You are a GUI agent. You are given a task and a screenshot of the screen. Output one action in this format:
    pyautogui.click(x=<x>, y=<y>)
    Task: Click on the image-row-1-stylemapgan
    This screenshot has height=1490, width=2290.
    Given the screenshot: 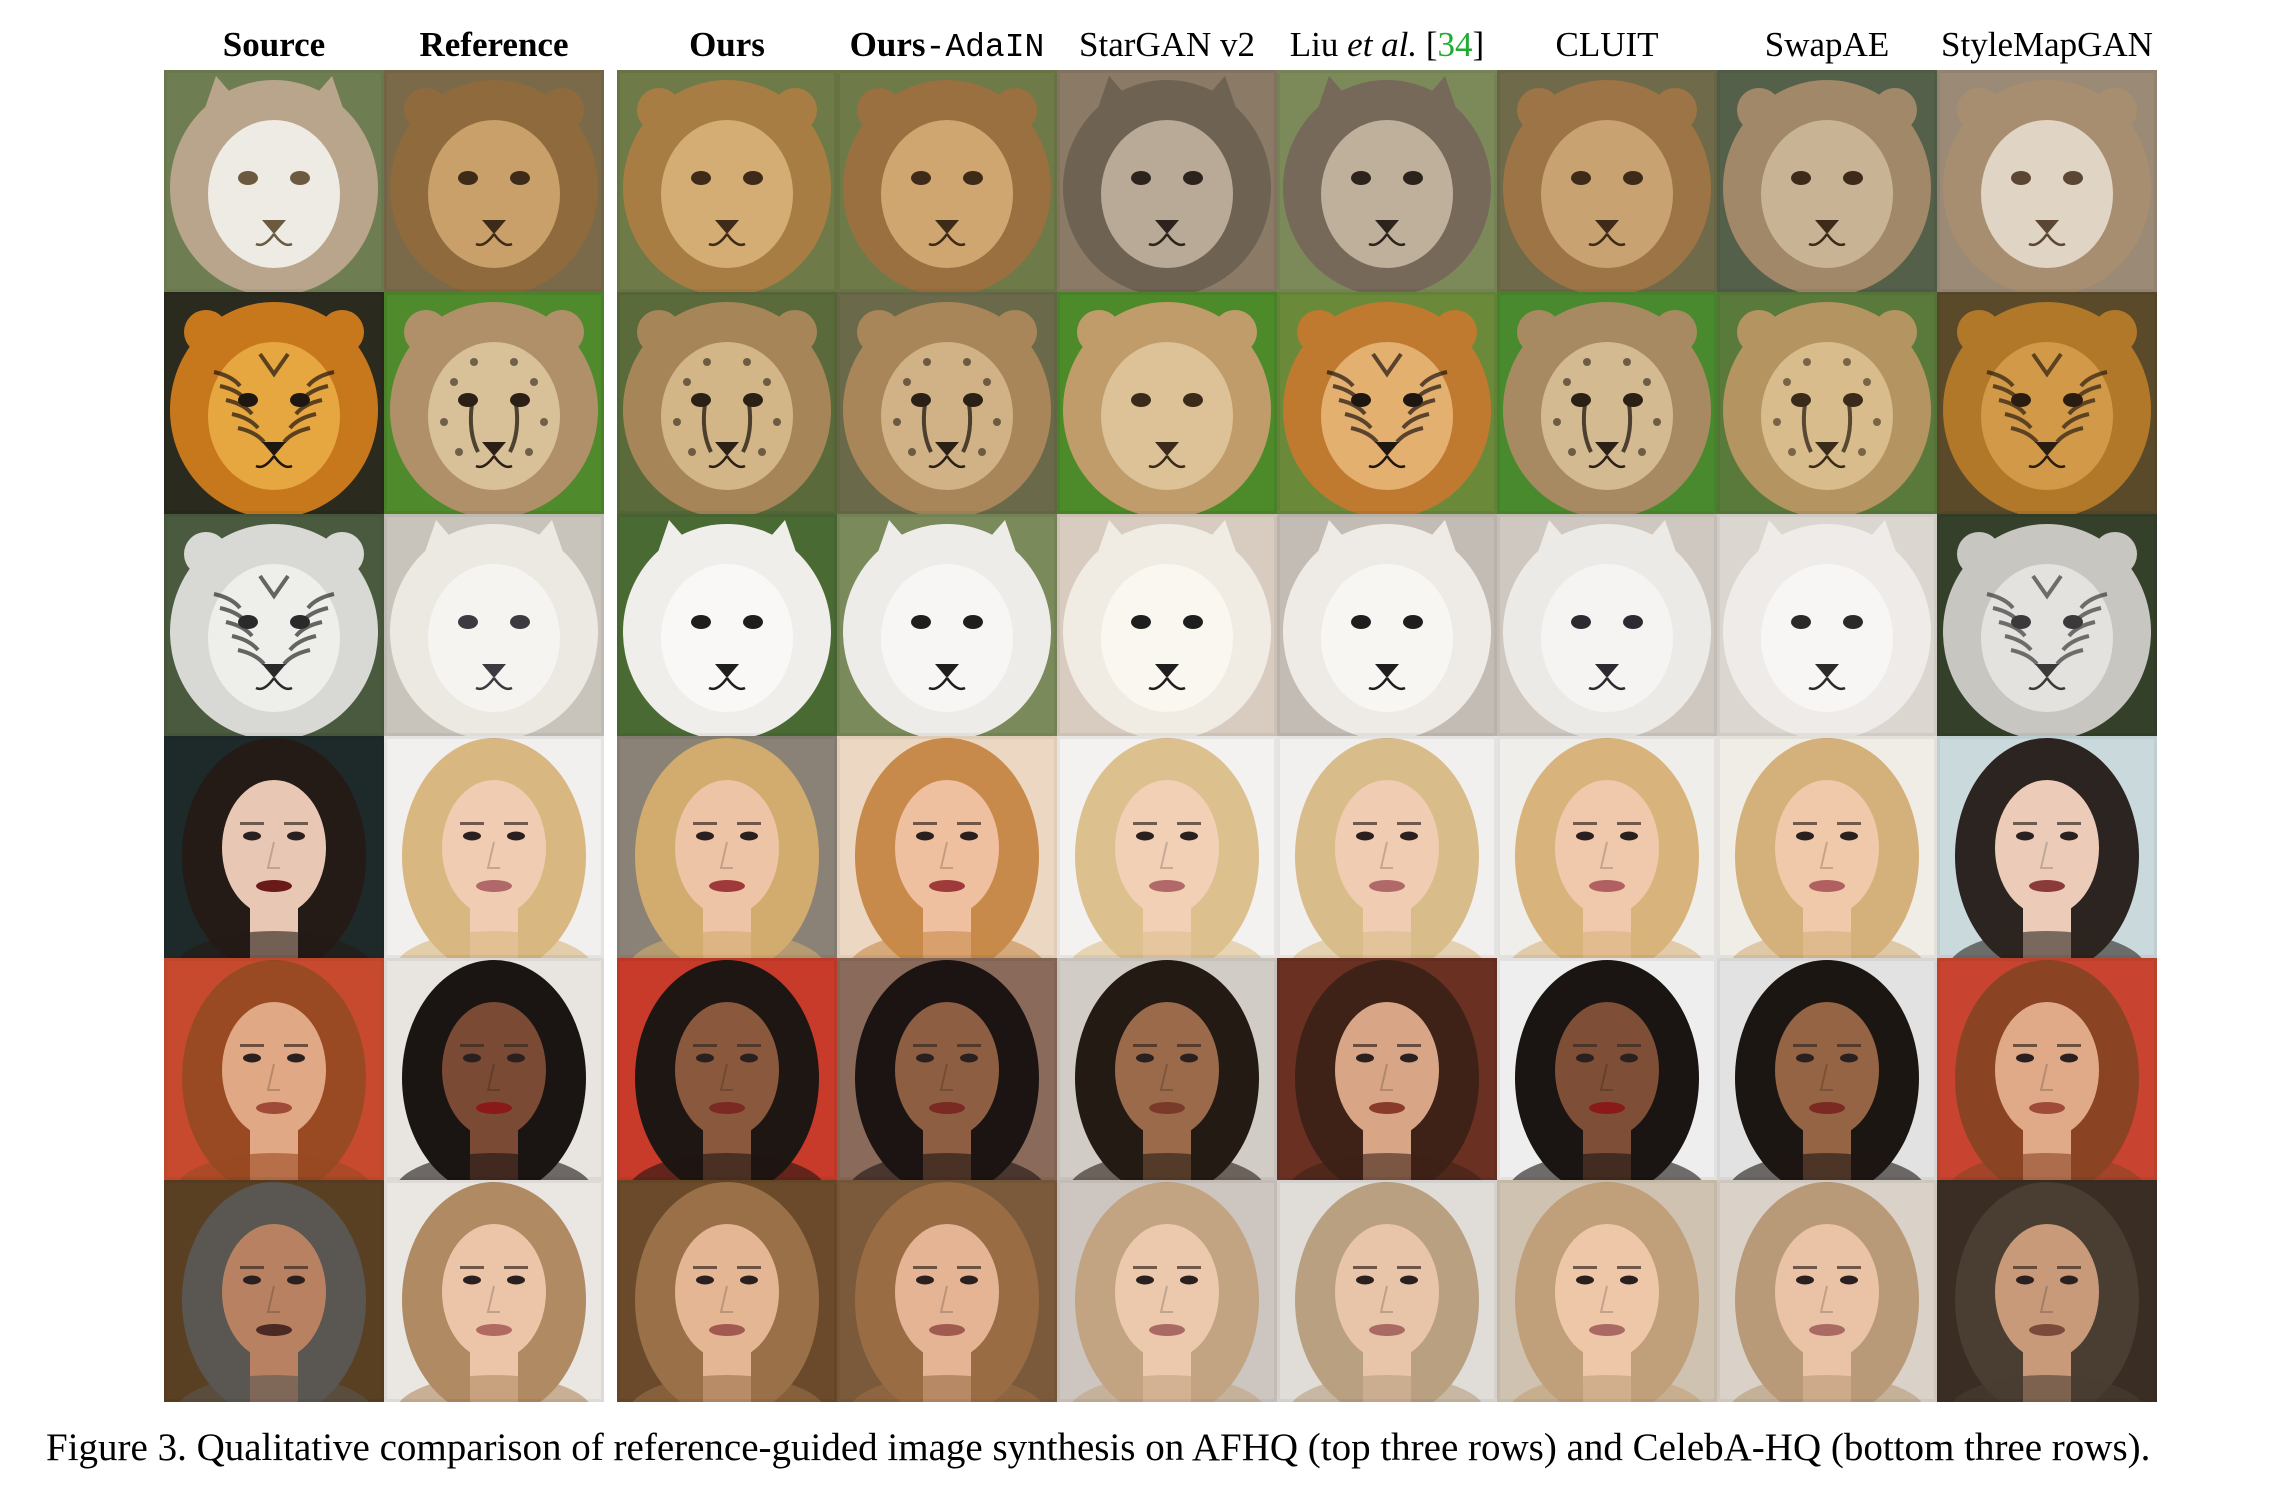 What is the action you would take?
    pyautogui.click(x=2047, y=181)
    